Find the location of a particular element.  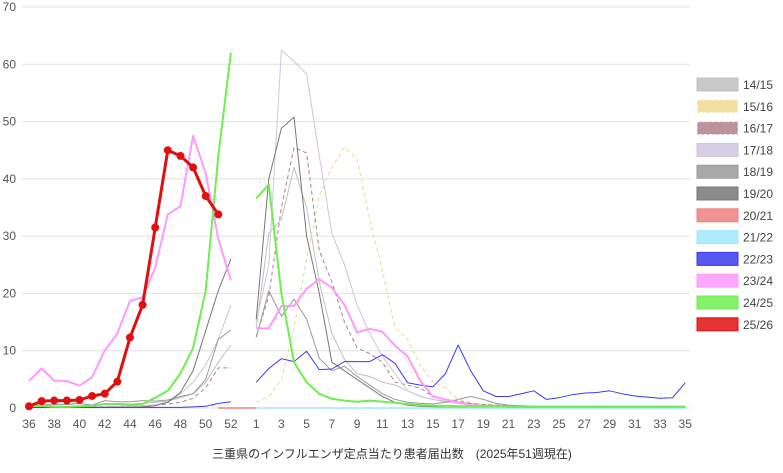

legend-label: 24/25 is located at coordinates (758, 303).